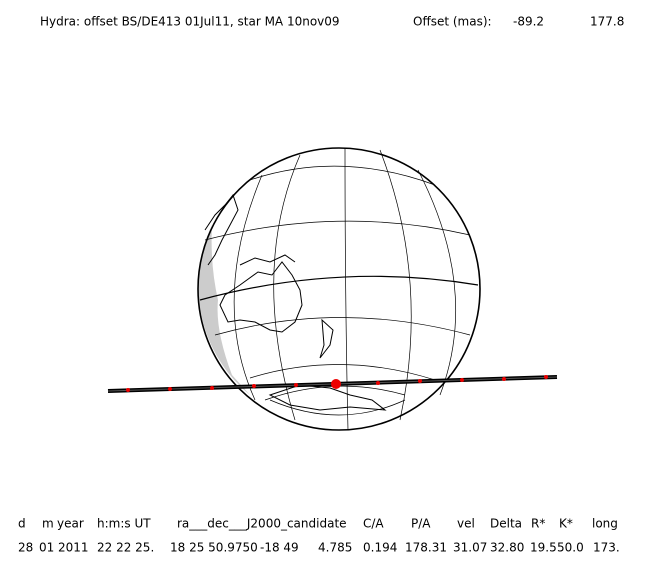 This screenshot has height=568, width=645. I want to click on column-header: ra___dec___J2000_candidate, so click(262, 524).